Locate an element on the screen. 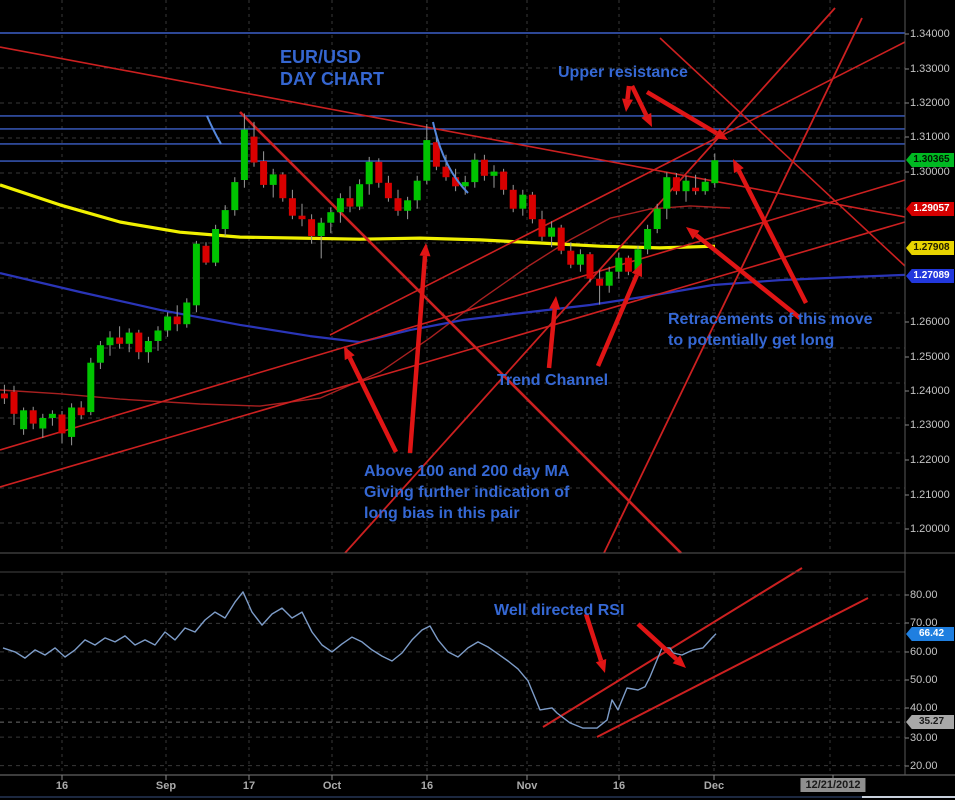 This screenshot has height=800, width=955. price-axis-label: 1.20000 is located at coordinates (930, 529).